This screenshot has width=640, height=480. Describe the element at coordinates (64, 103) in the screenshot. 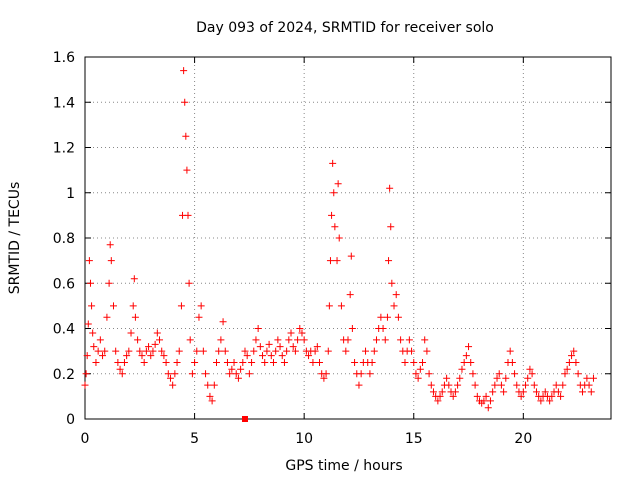

I see `y-tick-label: 1.4` at that location.